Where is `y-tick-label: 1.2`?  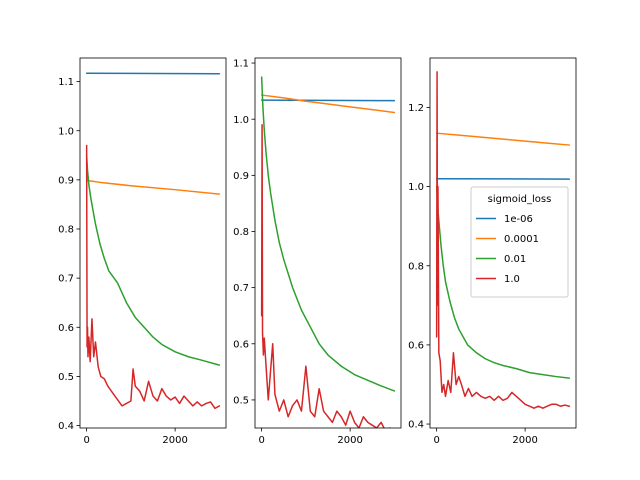
y-tick-label: 1.2 is located at coordinates (416, 108).